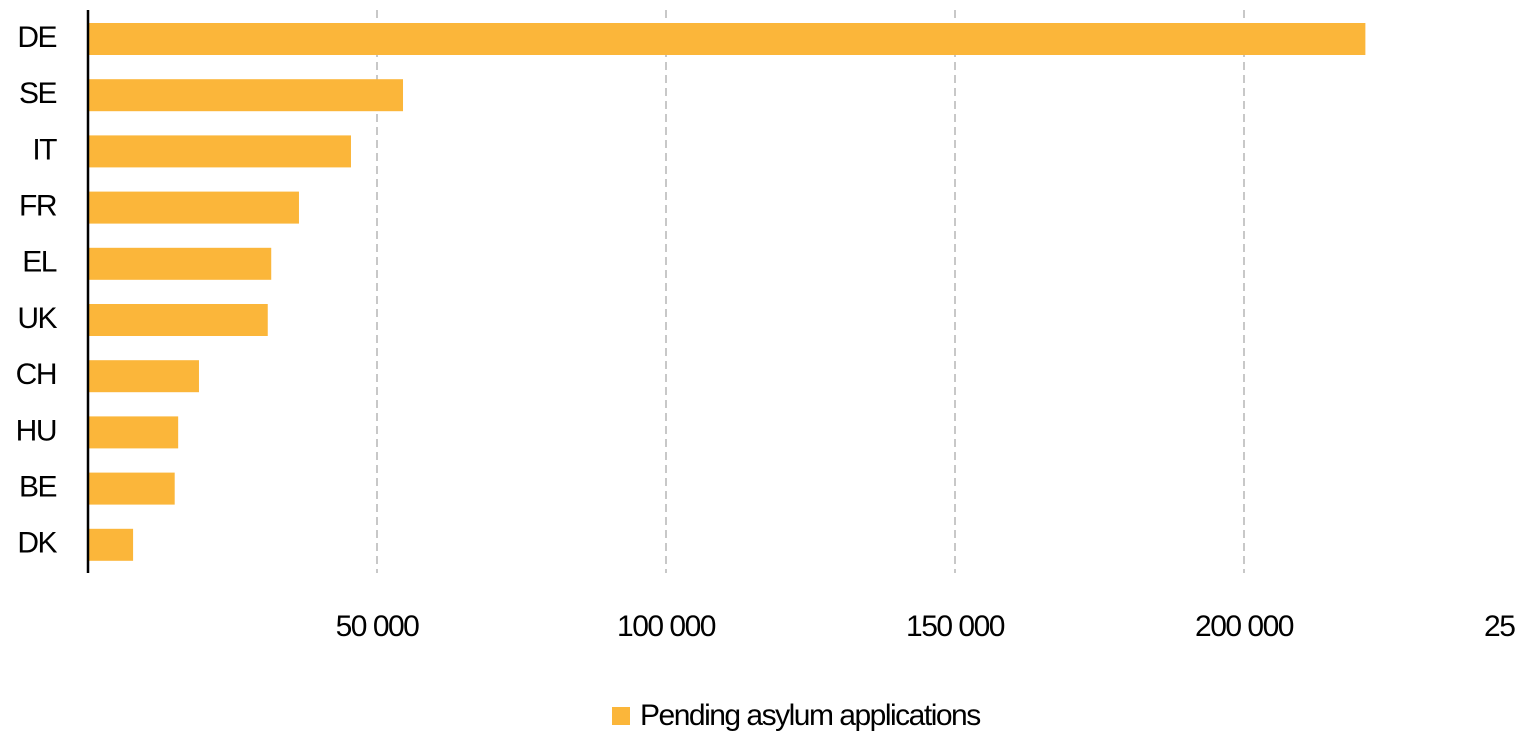  I want to click on y-tick-label: BE, so click(38, 487).